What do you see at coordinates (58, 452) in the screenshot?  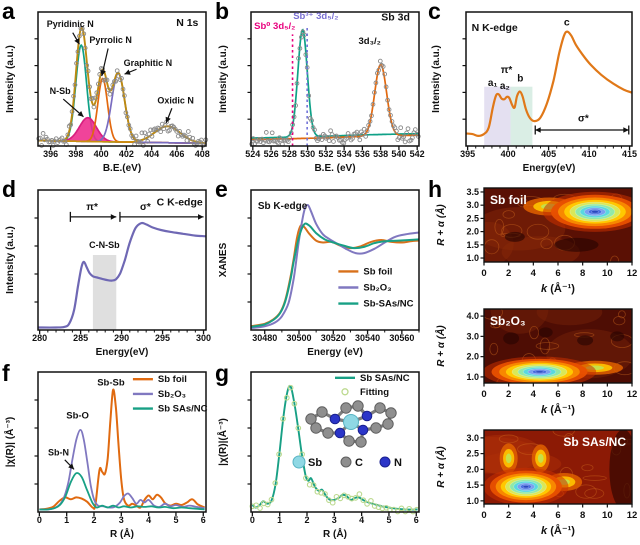 I see `svg-text: Sb-N` at bounding box center [58, 452].